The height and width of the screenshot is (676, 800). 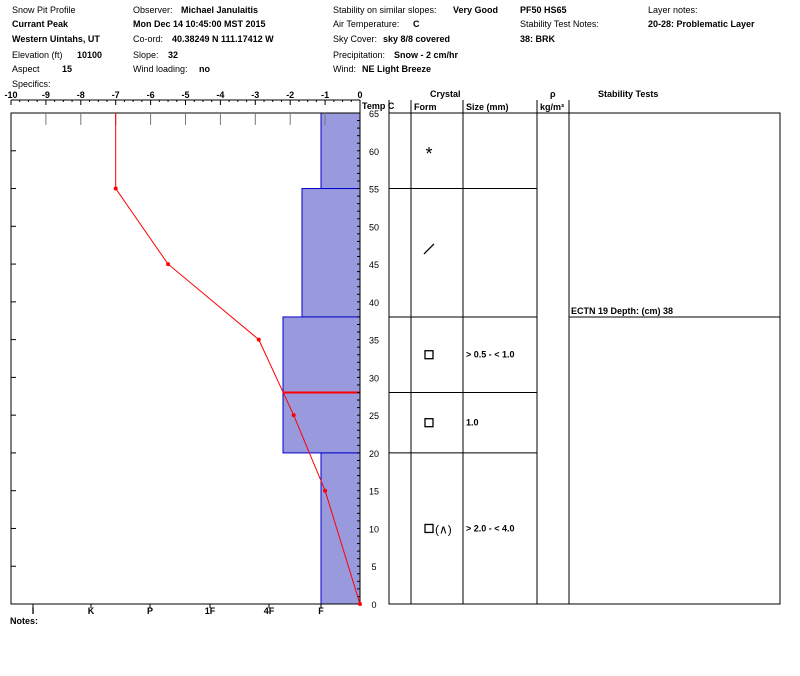 I want to click on aspect-label: Aspect, so click(x=26, y=69).